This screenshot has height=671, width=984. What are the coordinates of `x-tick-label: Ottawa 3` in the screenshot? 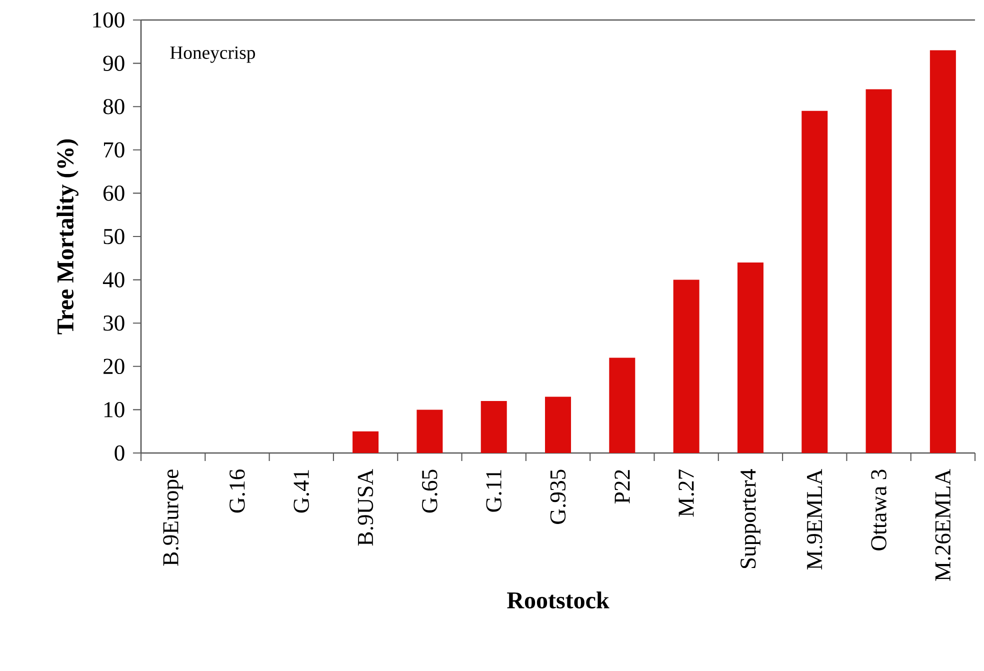 It's located at (878, 510).